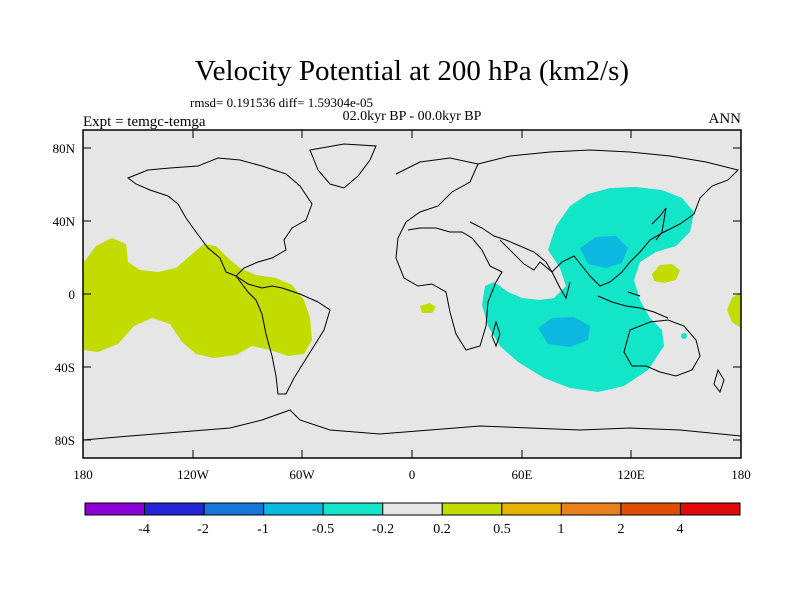  Describe the element at coordinates (631, 474) in the screenshot. I see `lon-label-120e: 120E` at that location.